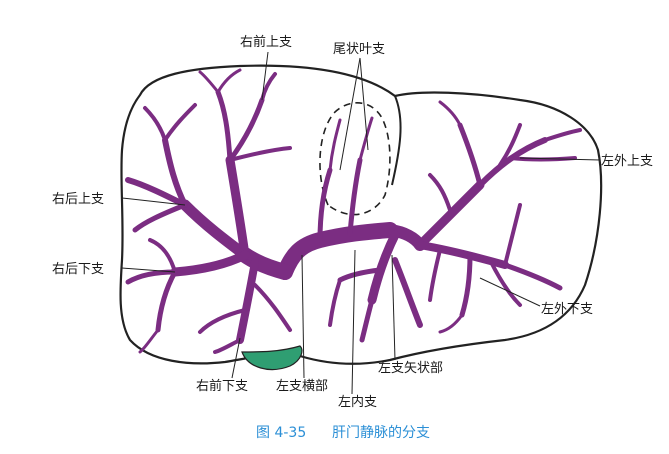 This screenshot has height=454, width=669. Describe the element at coordinates (381, 433) in the screenshot. I see `caption-title: 肝门静脉的分支` at that location.